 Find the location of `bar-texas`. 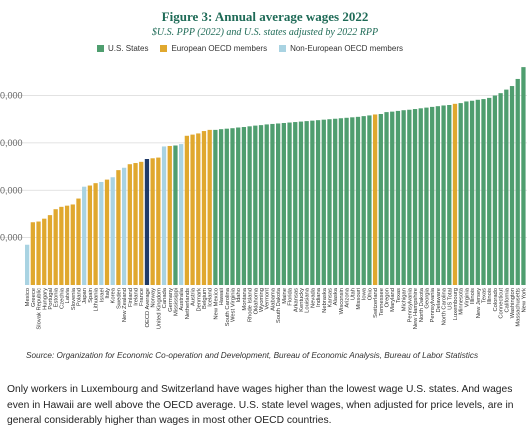

bar-texas is located at coordinates (483, 192).